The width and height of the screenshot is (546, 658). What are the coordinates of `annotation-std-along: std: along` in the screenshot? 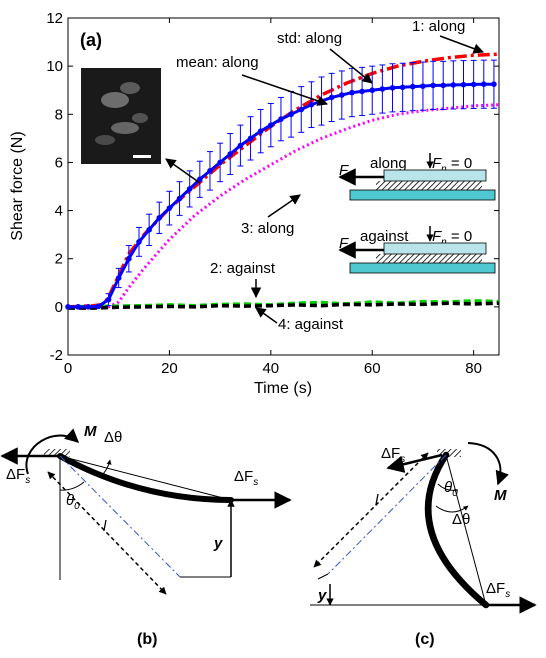 It's located at (309, 38).